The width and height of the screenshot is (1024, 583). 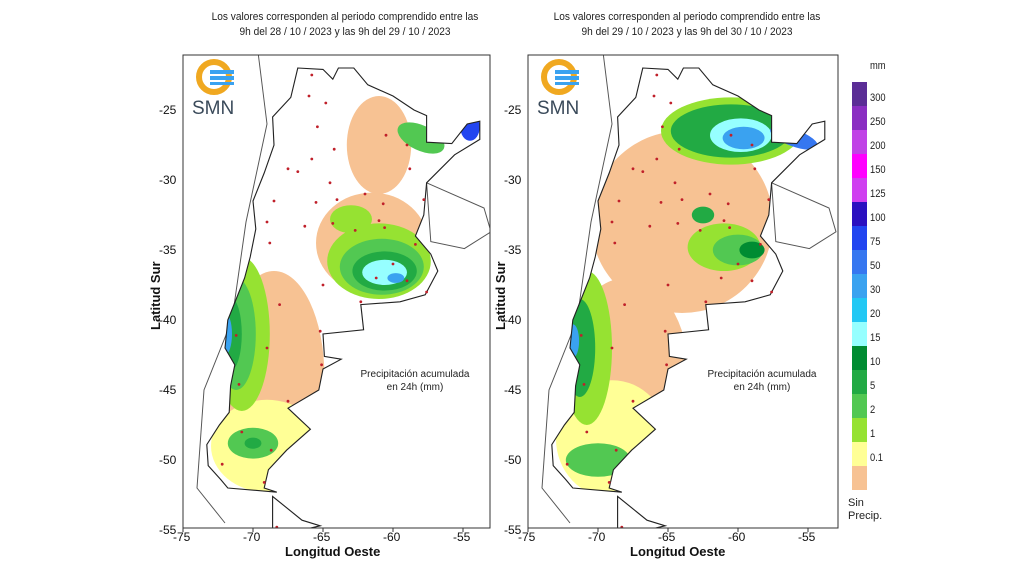 I want to click on legend-label: 10, so click(x=875, y=362).